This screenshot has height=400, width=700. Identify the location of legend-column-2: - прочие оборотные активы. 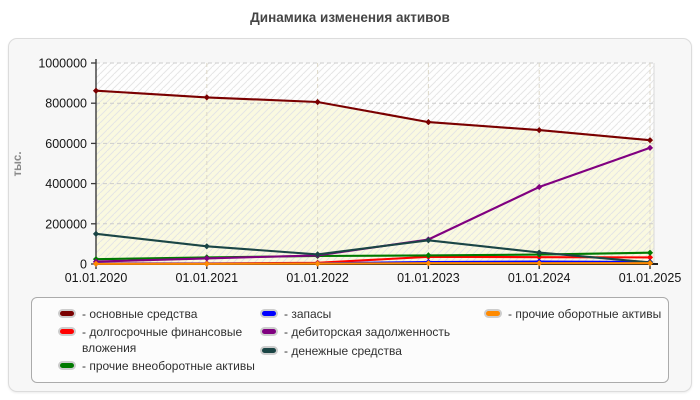
(573, 342).